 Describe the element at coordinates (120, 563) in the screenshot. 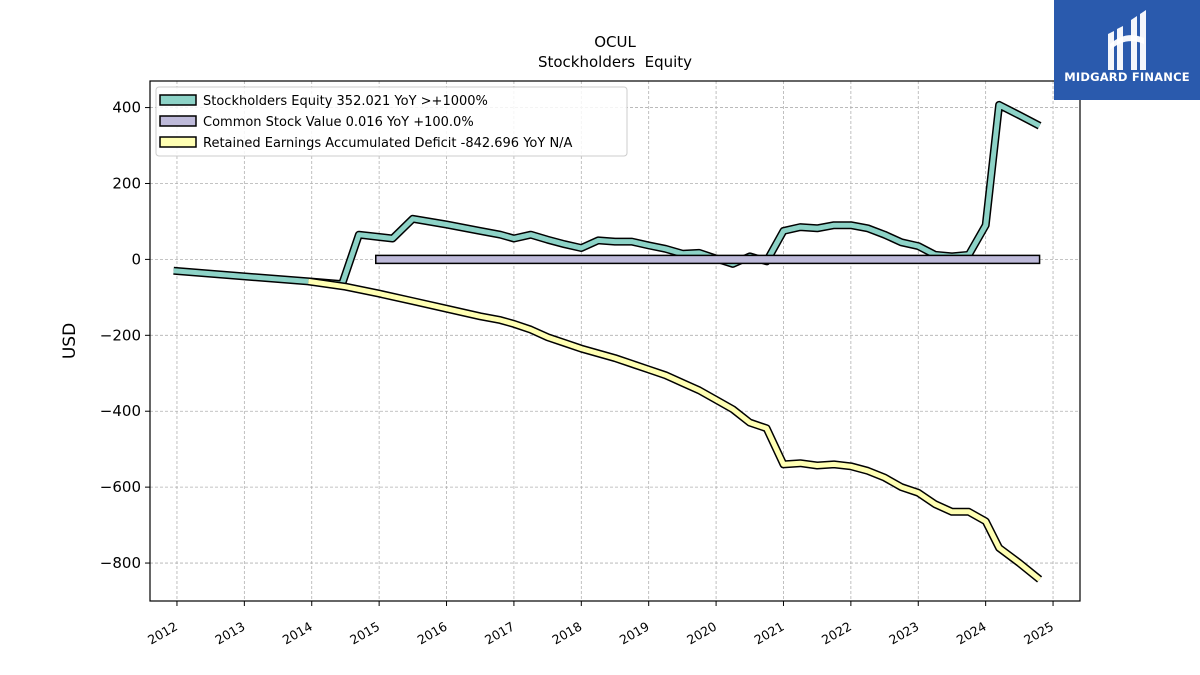

I see `y-tick-label: −800` at that location.